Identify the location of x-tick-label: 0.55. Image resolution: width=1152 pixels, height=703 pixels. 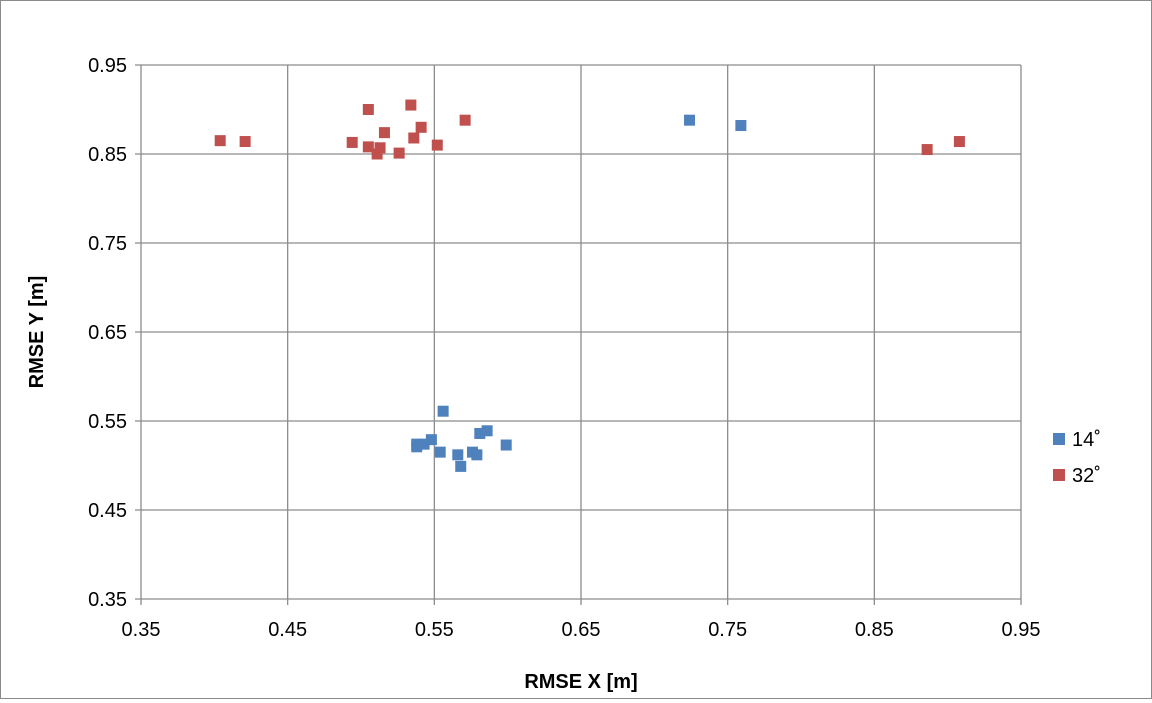
(434, 630).